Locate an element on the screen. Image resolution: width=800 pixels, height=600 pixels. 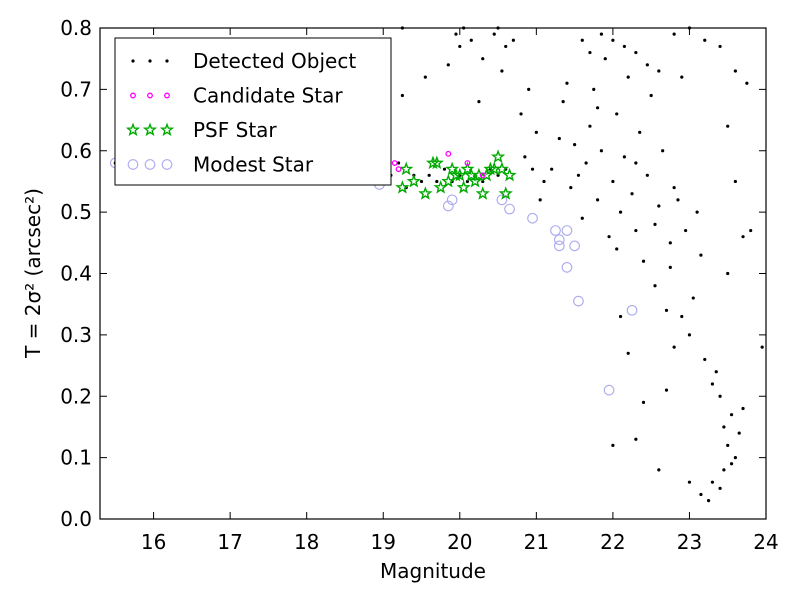
x-tick-label: 20 is located at coordinates (459, 542).